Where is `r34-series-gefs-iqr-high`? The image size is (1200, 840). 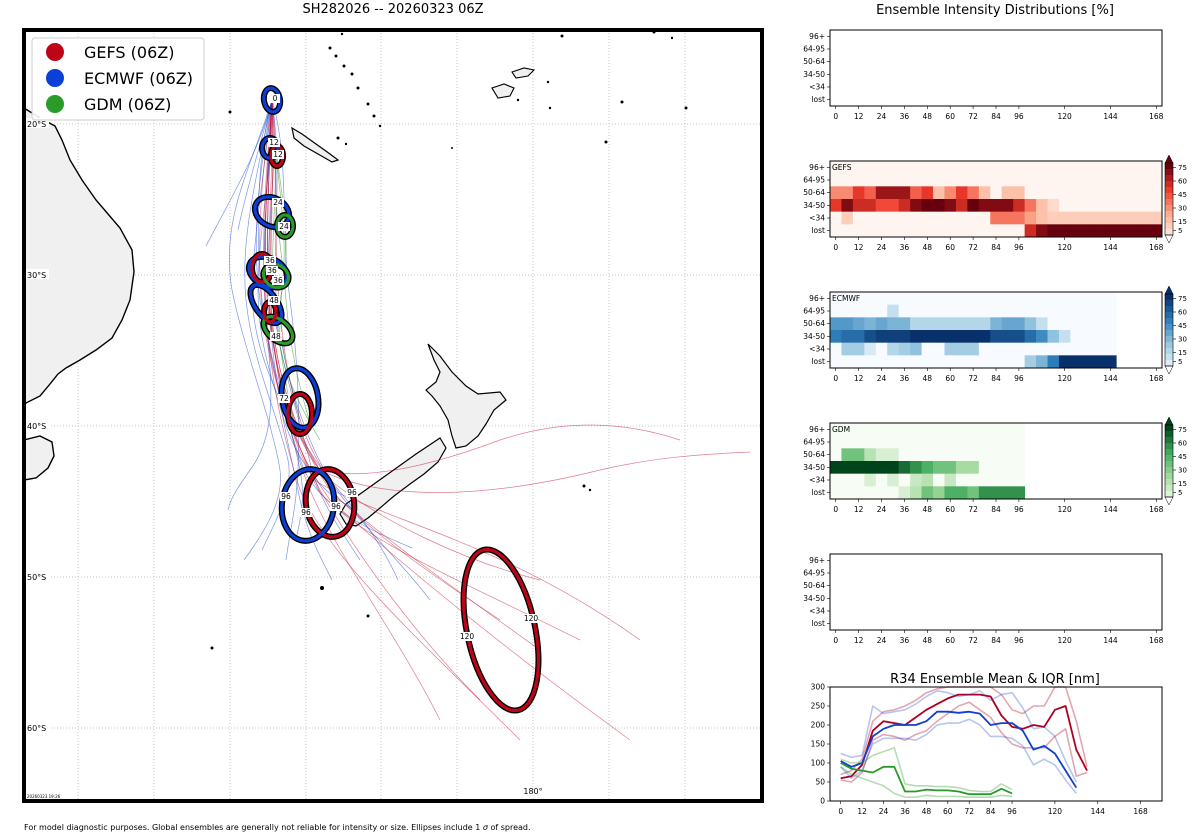
r34-series-gefs-iqr-high is located at coordinates (964, 731).